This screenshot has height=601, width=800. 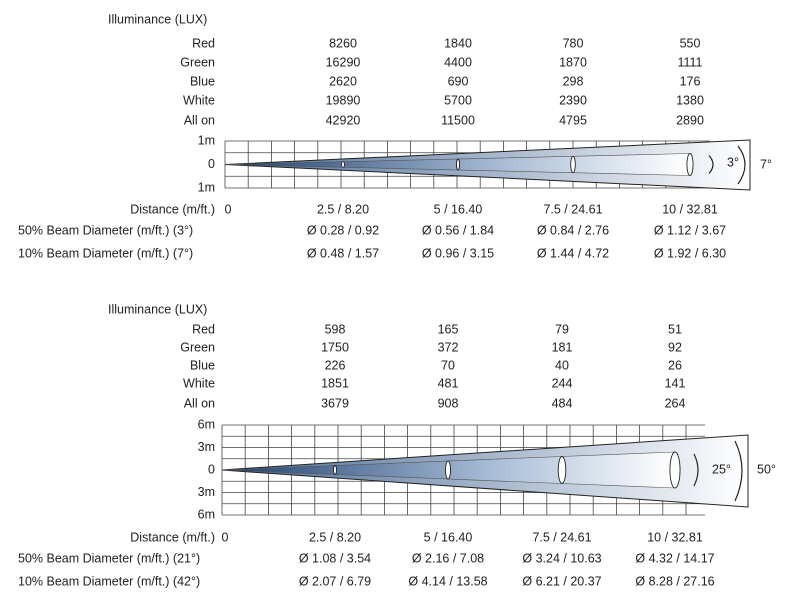 I want to click on beam-value: Ø 6.21 / 20.37, so click(x=561, y=581).